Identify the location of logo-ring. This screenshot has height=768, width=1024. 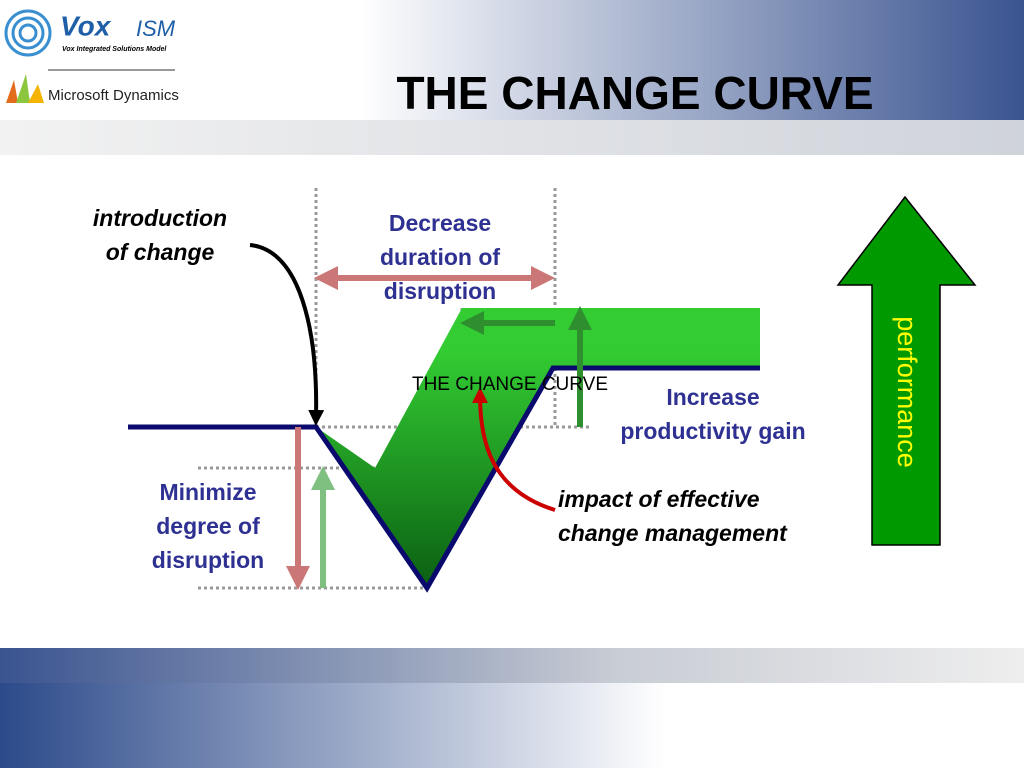
(28, 33).